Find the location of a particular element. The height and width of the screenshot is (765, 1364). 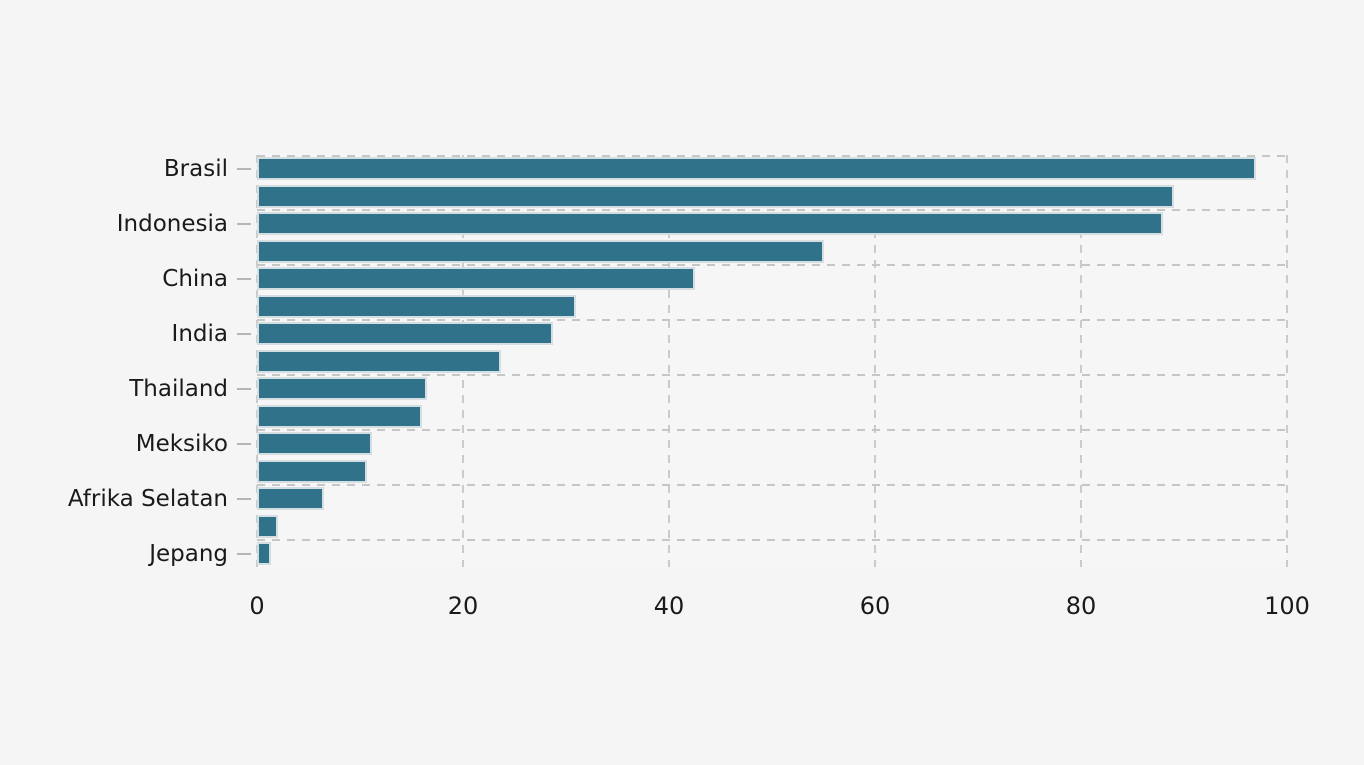

bar-meksiko is located at coordinates (315, 443).